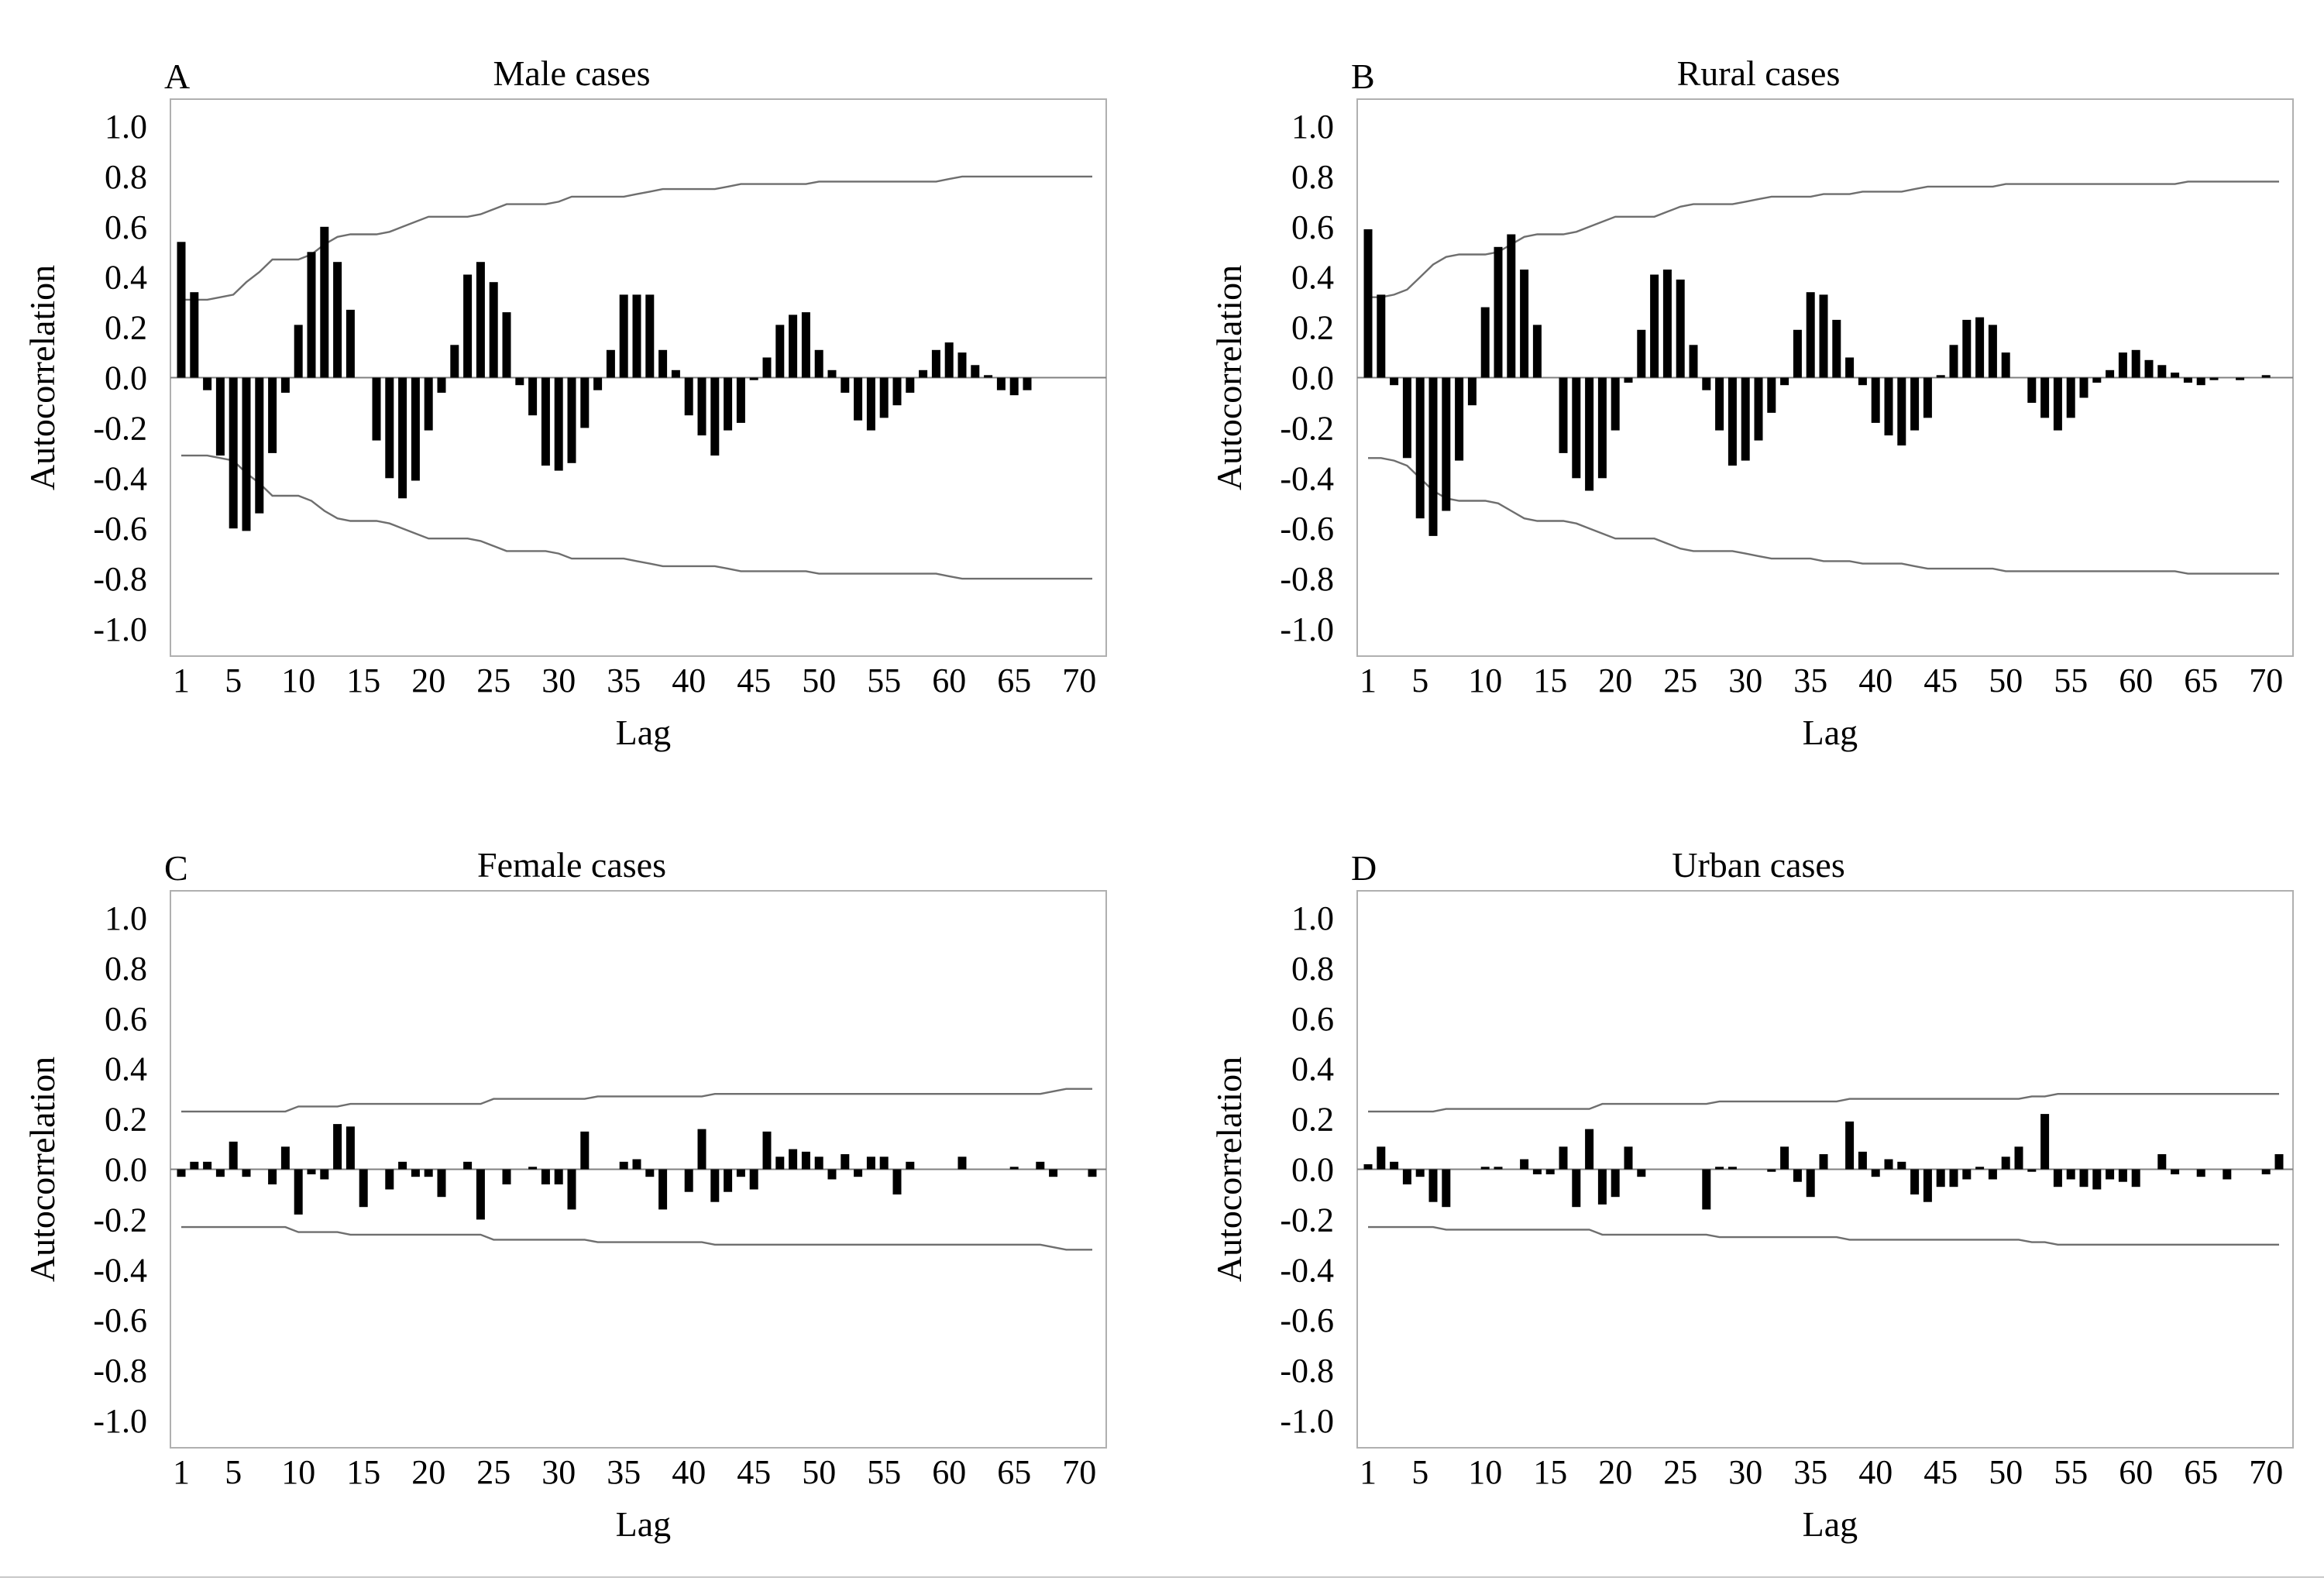 This screenshot has height=1581, width=2324. I want to click on chart-title: Female cases, so click(571, 865).